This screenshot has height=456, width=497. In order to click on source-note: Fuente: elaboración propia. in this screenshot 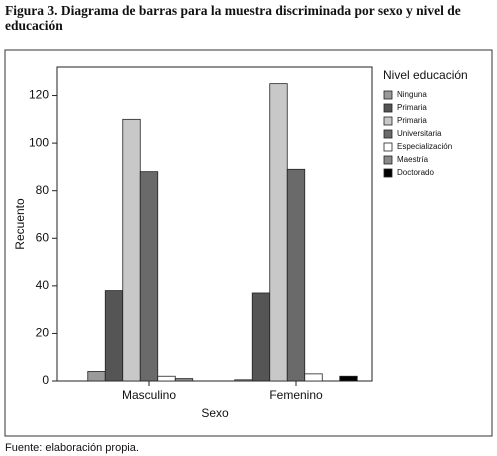, I will do `click(72, 448)`.